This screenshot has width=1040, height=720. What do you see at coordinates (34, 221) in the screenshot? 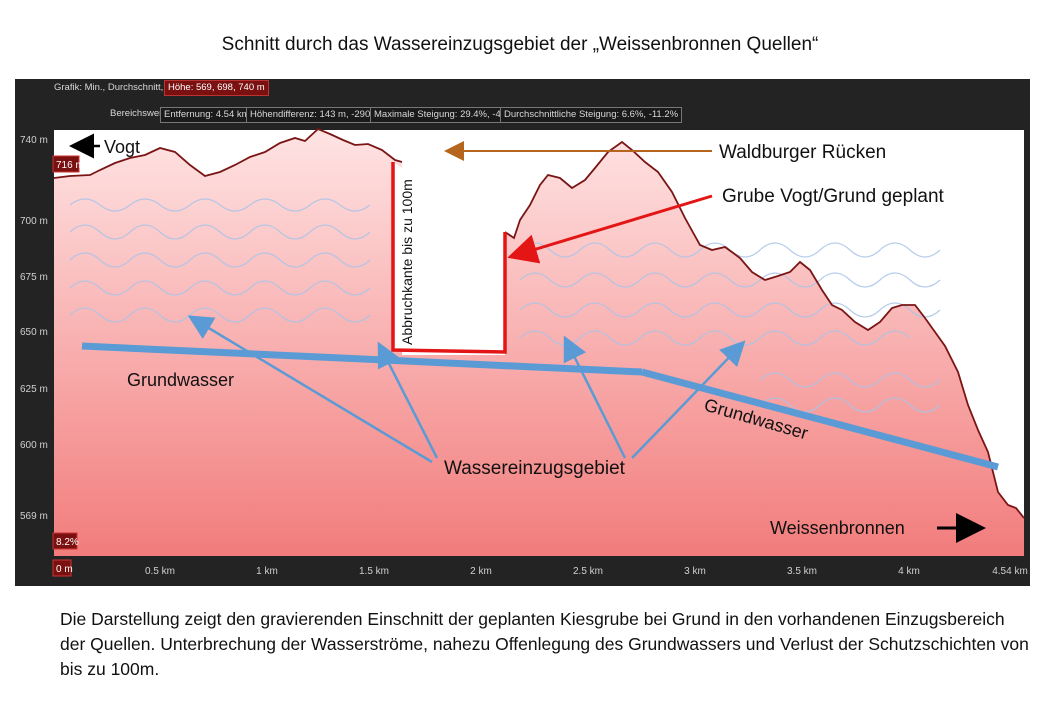
I see `y-tick-700: 700 m` at bounding box center [34, 221].